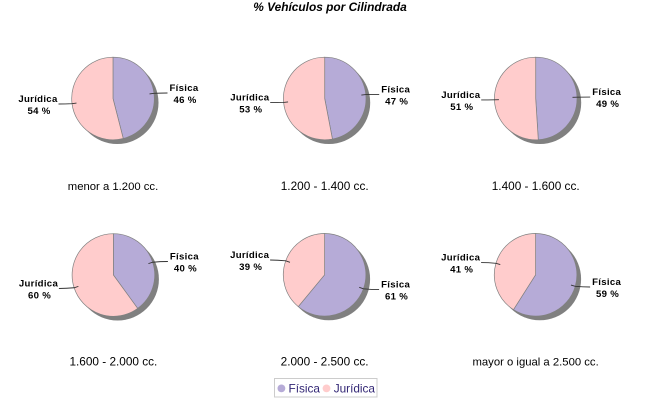  What do you see at coordinates (396, 297) in the screenshot?
I see `svg-text: 61 %` at bounding box center [396, 297].